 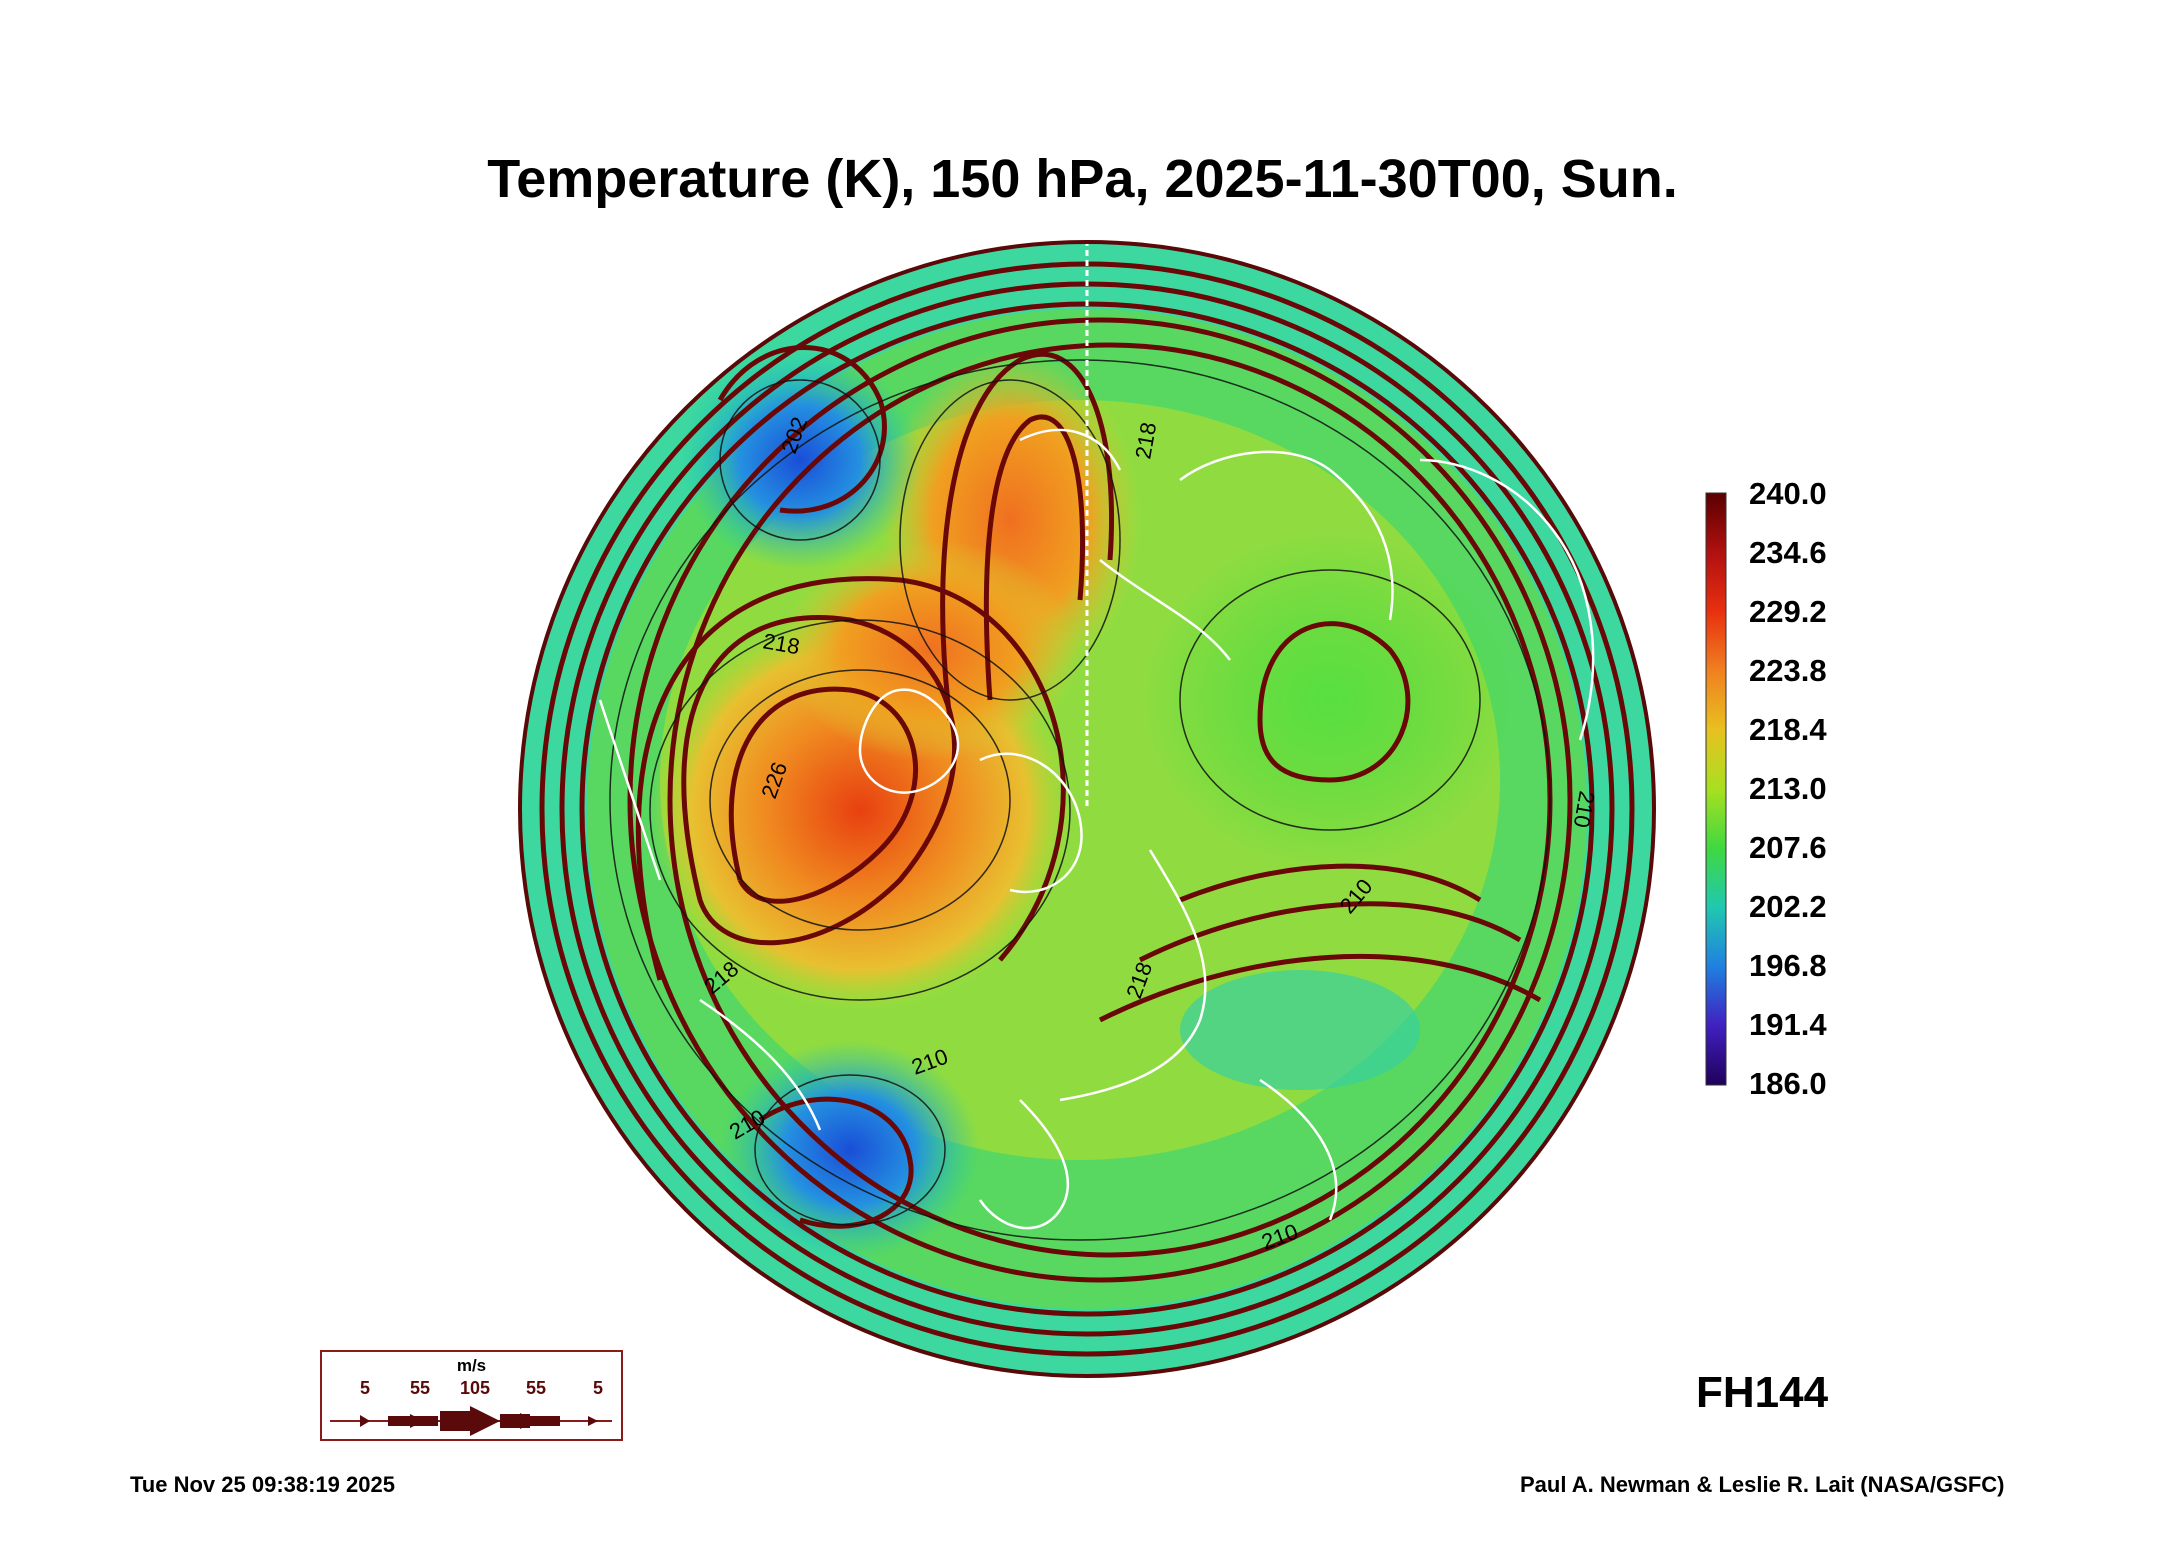 What do you see at coordinates (1788, 1024) in the screenshot?
I see `colorbar-tick: 191.4` at bounding box center [1788, 1024].